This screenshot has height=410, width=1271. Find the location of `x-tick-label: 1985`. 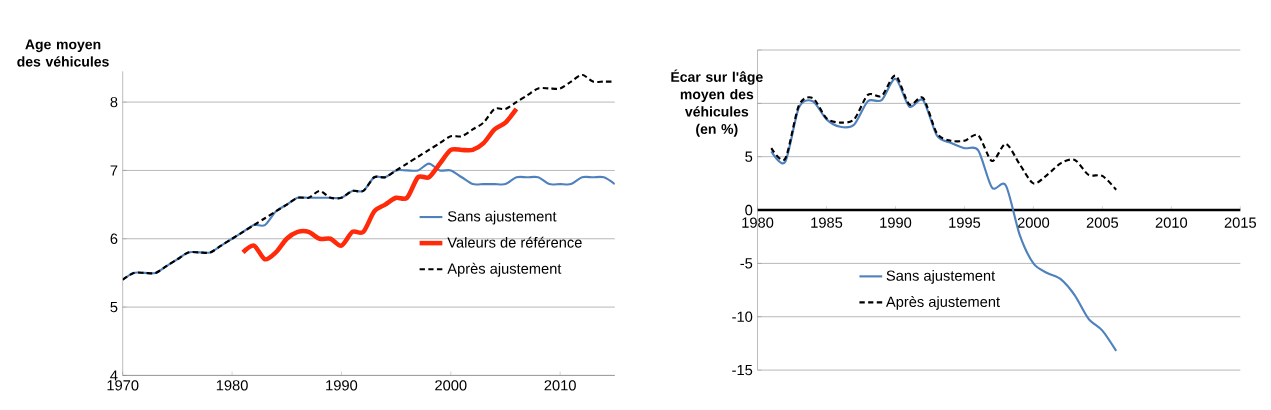

x-tick-label: 1985 is located at coordinates (827, 222).